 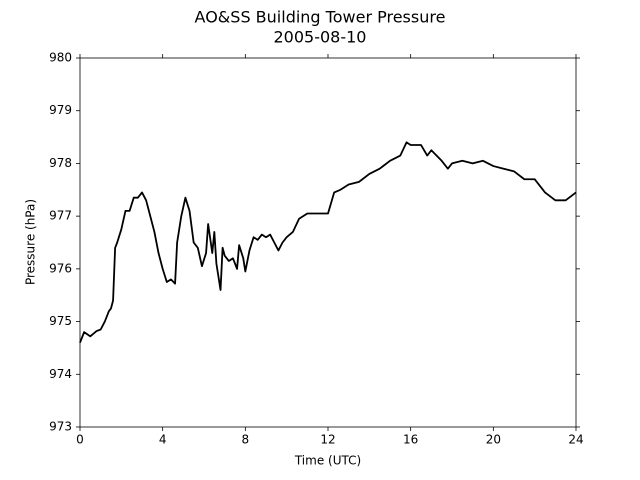 I want to click on x-tick-label: 4, so click(x=163, y=440).